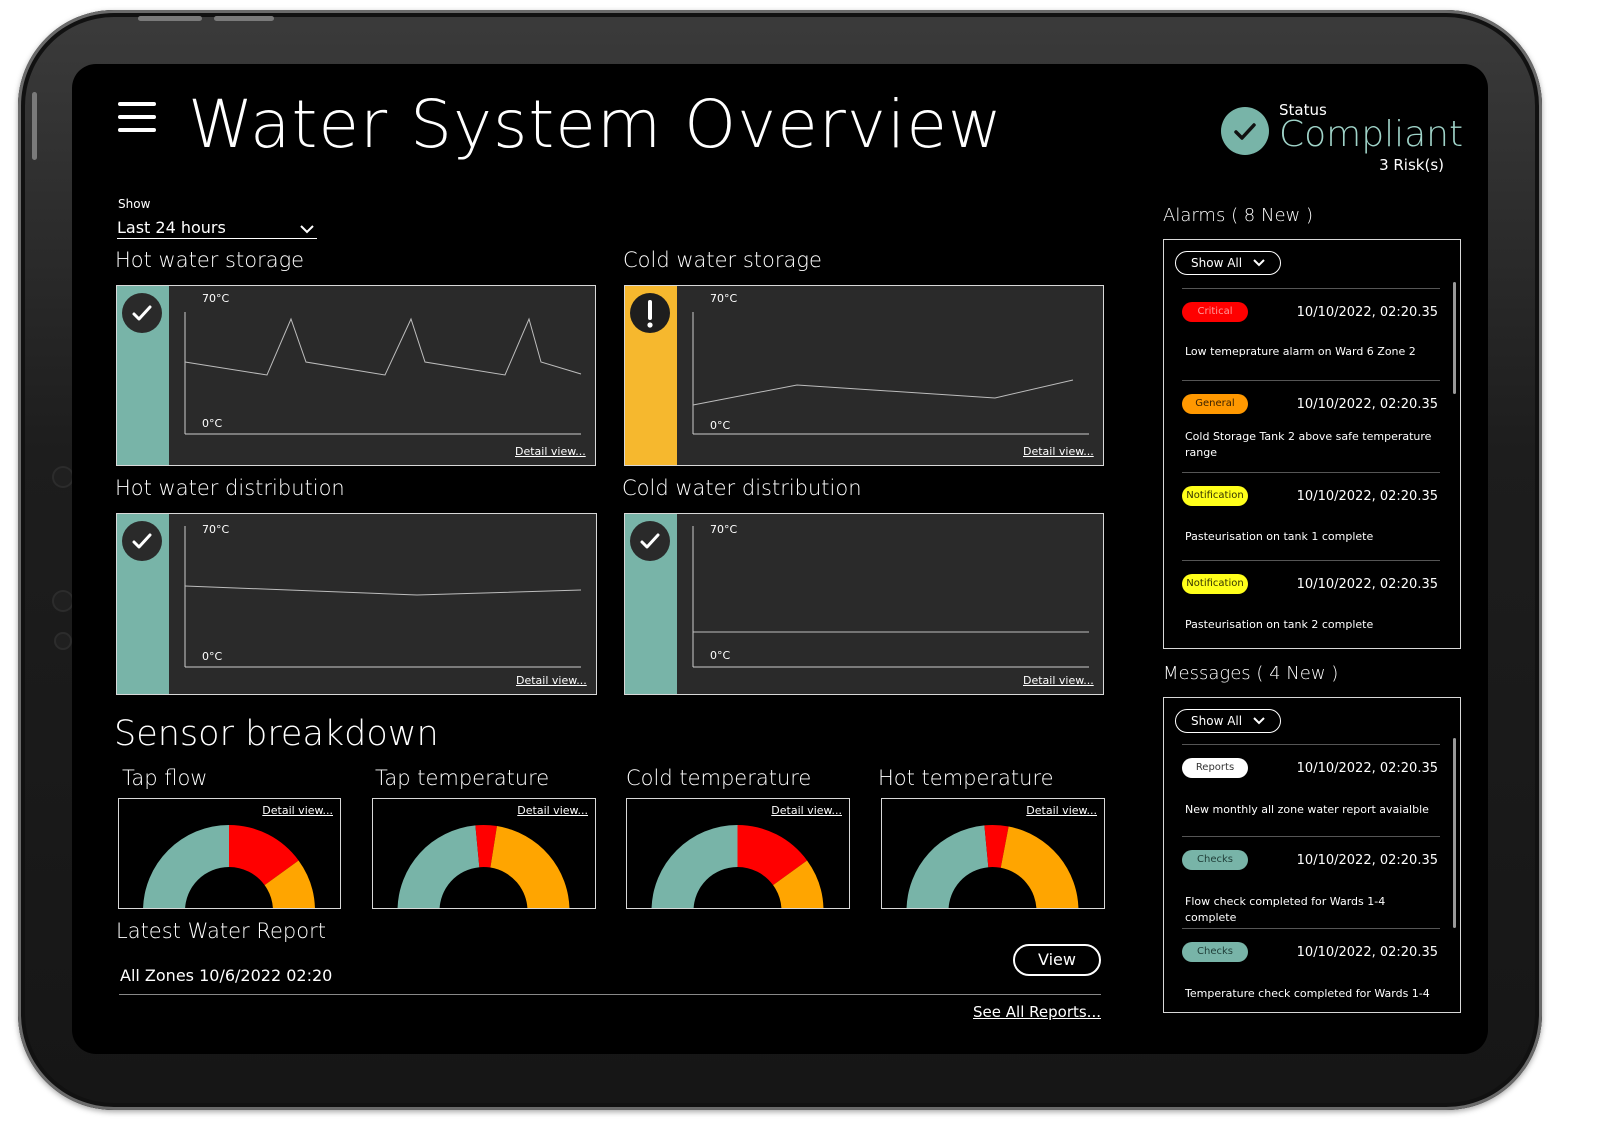 This screenshot has width=1600, height=1140. What do you see at coordinates (1411, 165) in the screenshot?
I see `risk-count: 3 Risk(s)` at bounding box center [1411, 165].